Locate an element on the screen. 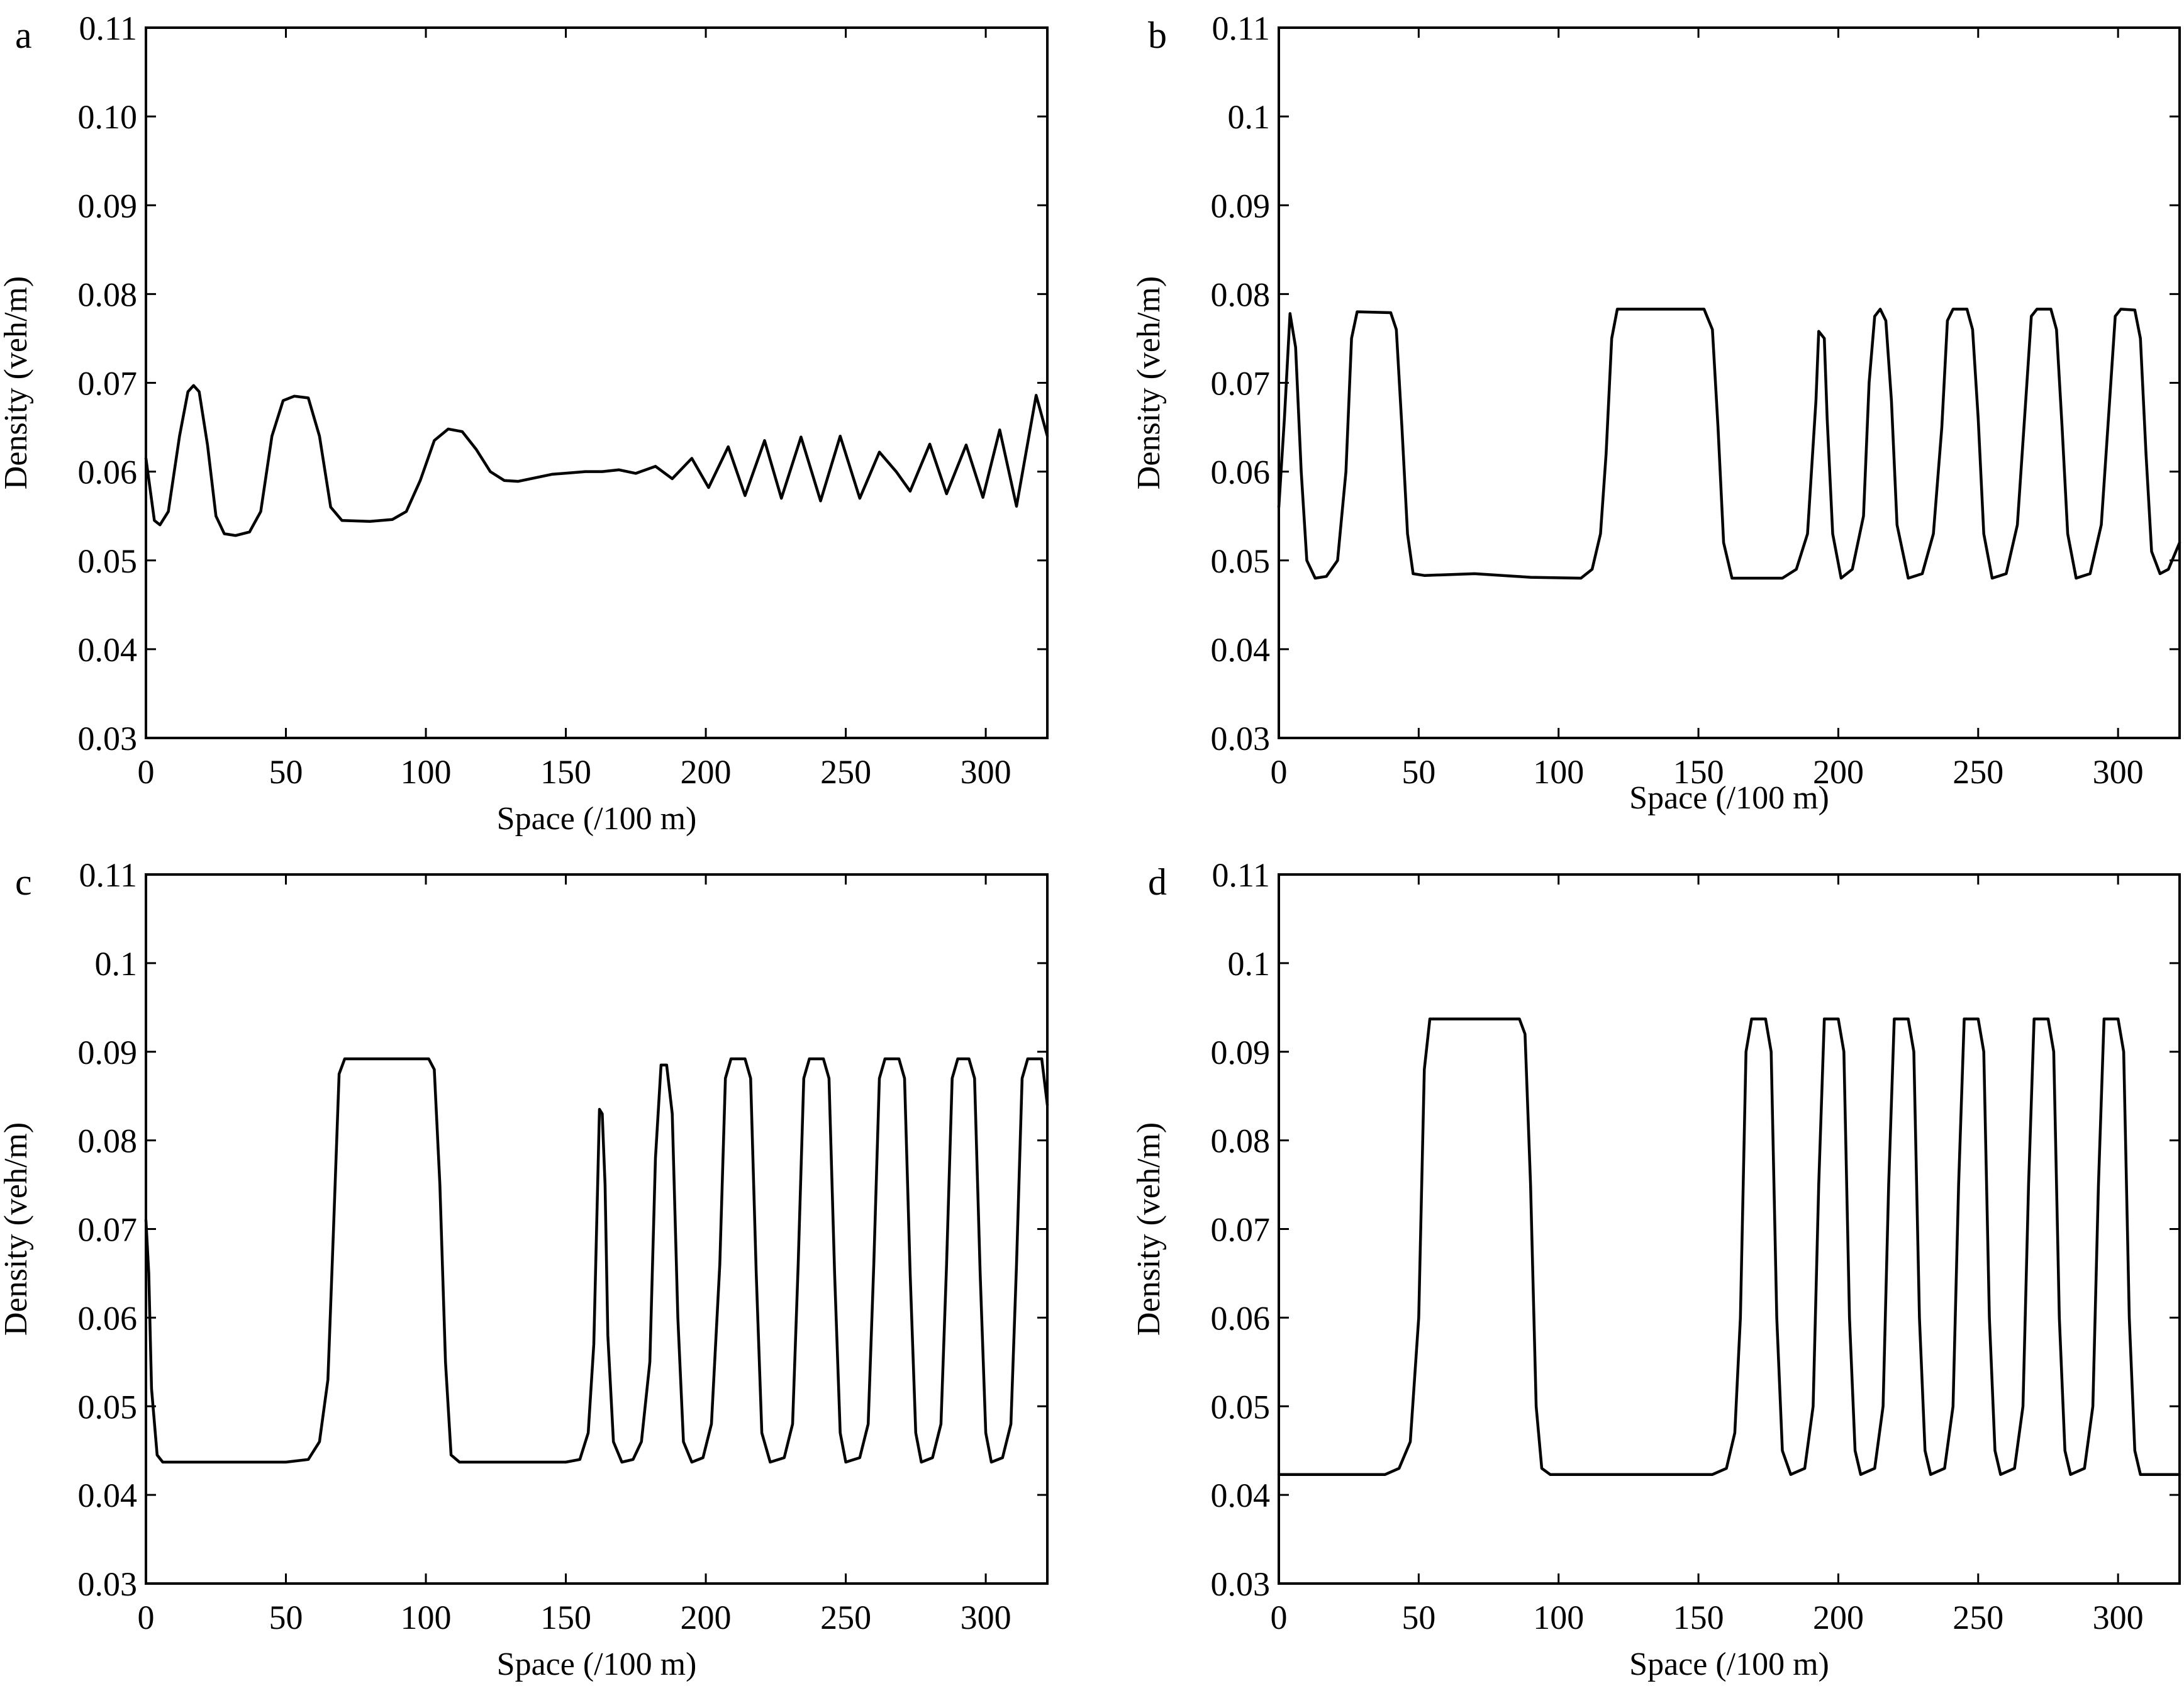 This screenshot has width=2184, height=1693. y-tick-label: 0.10 is located at coordinates (108, 117).